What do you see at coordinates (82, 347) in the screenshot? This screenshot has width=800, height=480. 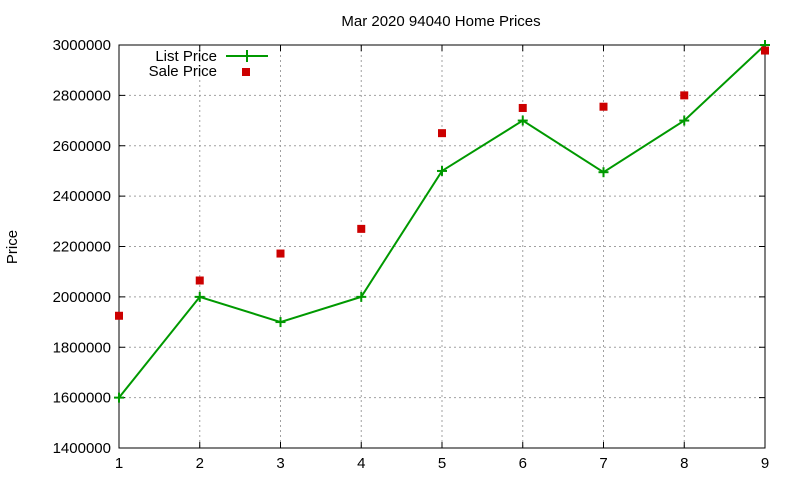 I see `y-tick-label: 1800000` at bounding box center [82, 347].